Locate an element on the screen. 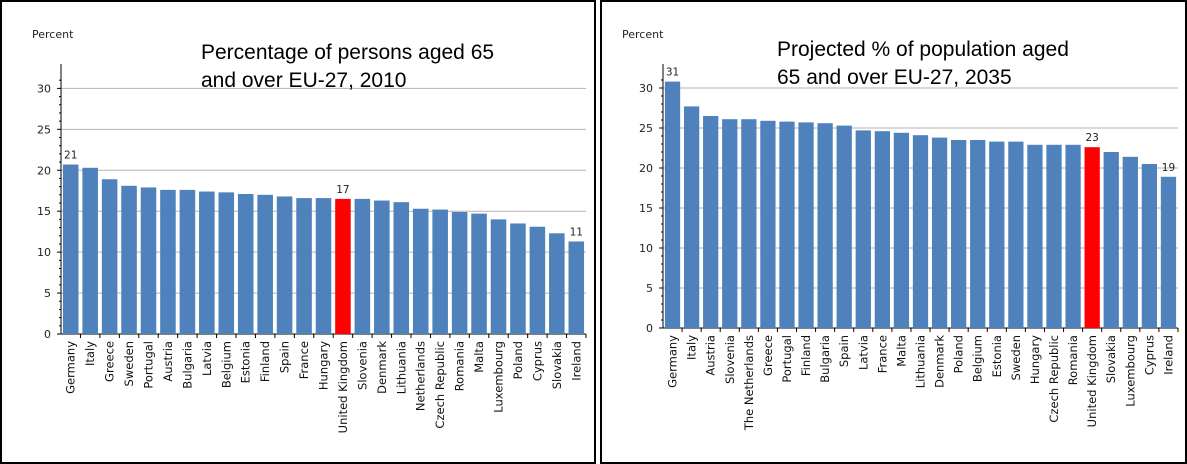 The height and width of the screenshot is (464, 1187). chart-2010-category-label: Lithuania is located at coordinates (401, 367).